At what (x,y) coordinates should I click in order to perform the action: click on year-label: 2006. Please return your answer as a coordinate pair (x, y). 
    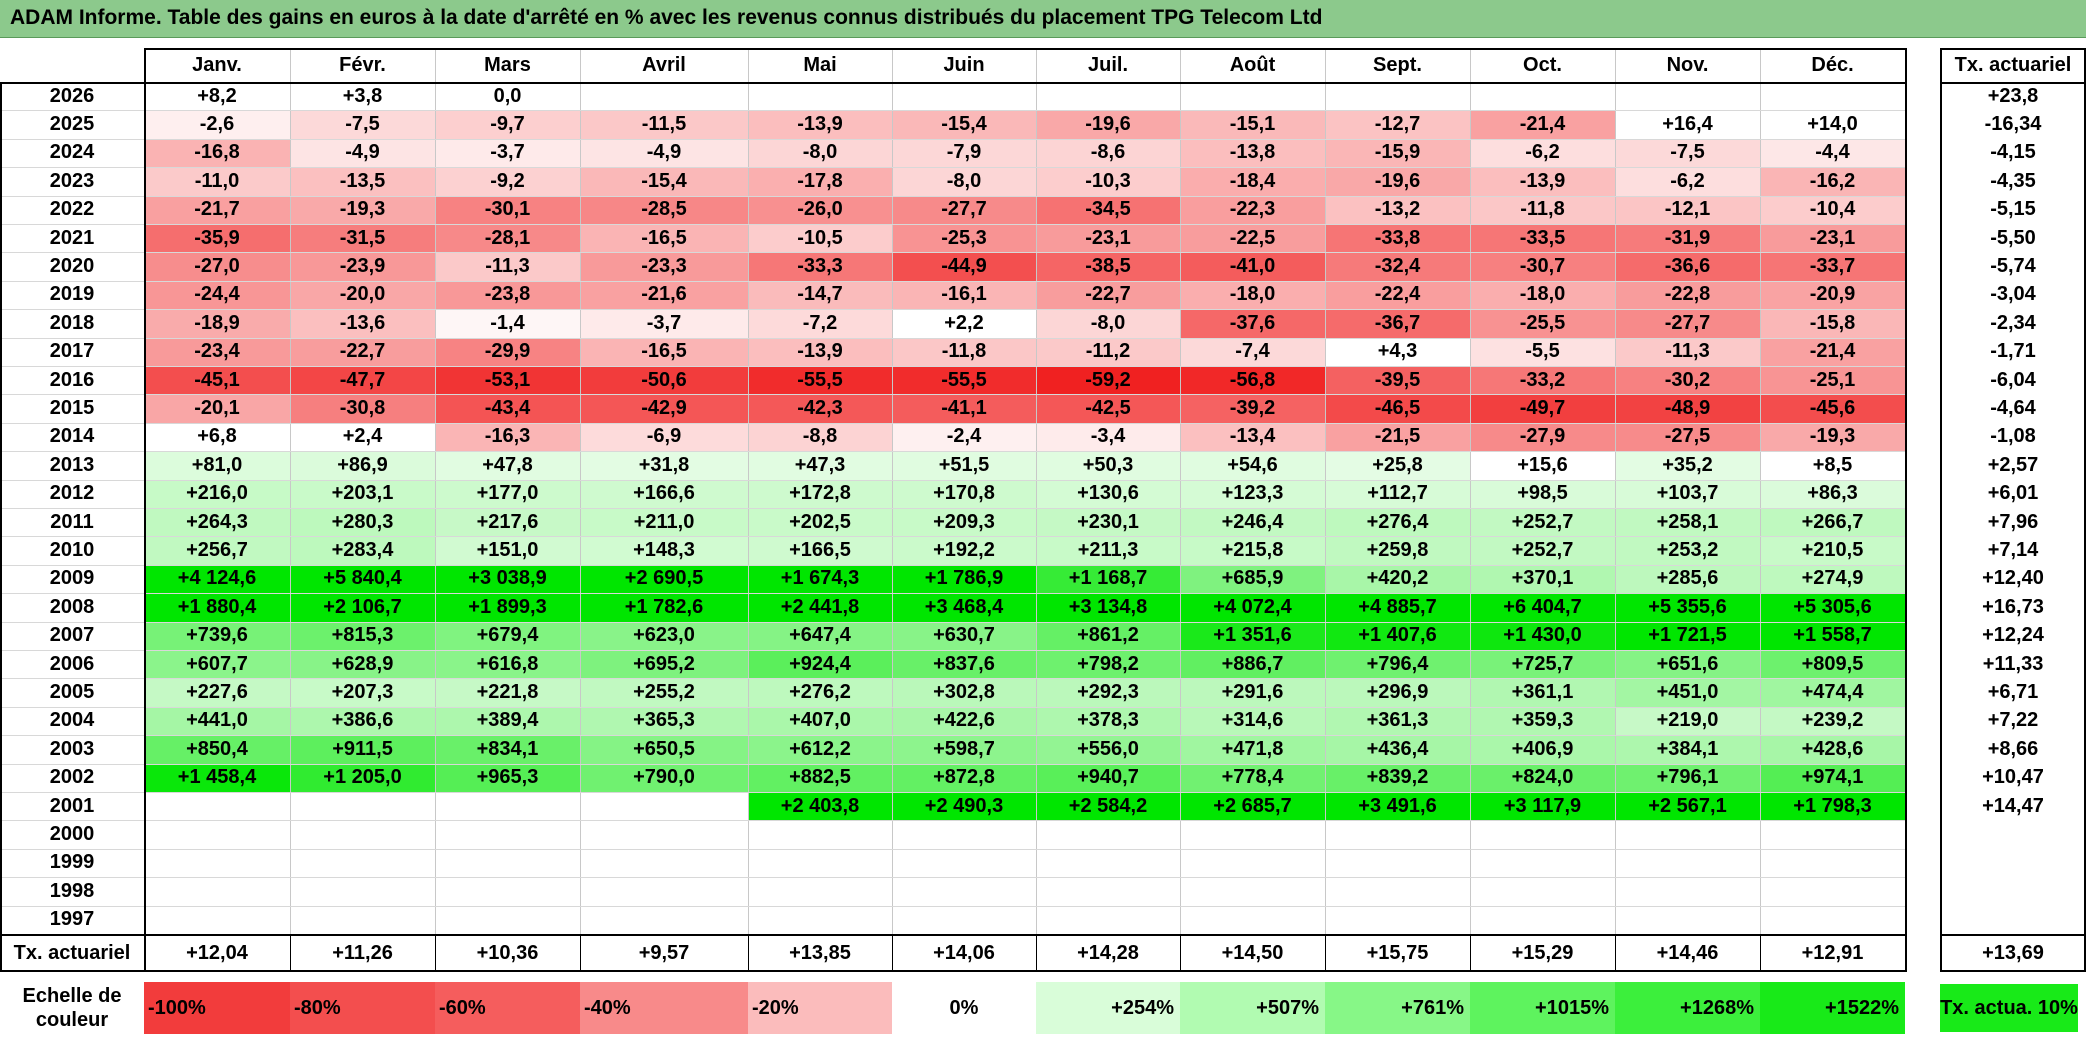
    Looking at the image, I should click on (72, 663).